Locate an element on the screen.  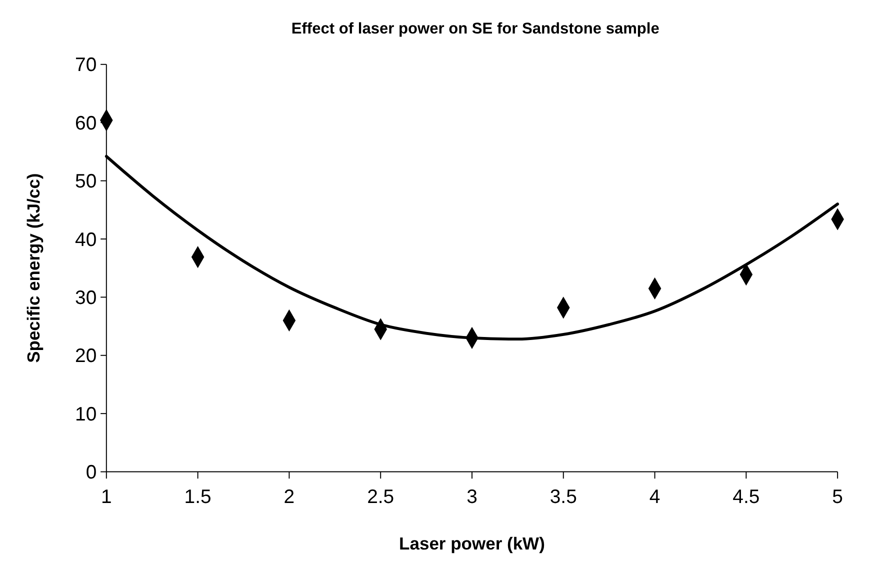
x-axis-title: Laser power (kW) is located at coordinates (472, 544).